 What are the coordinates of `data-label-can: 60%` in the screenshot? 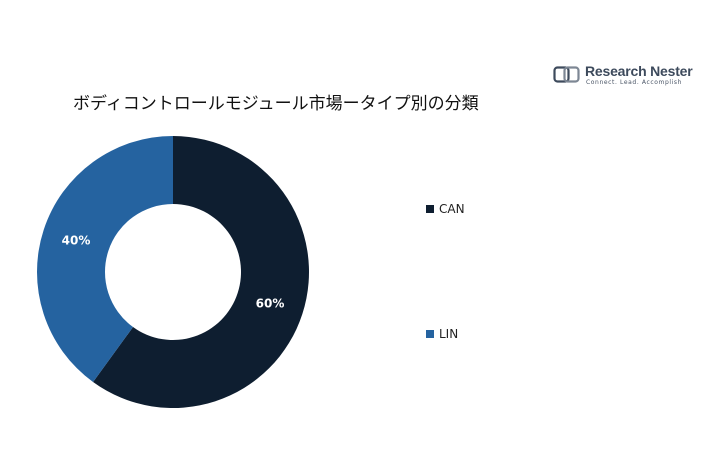 It's located at (270, 304).